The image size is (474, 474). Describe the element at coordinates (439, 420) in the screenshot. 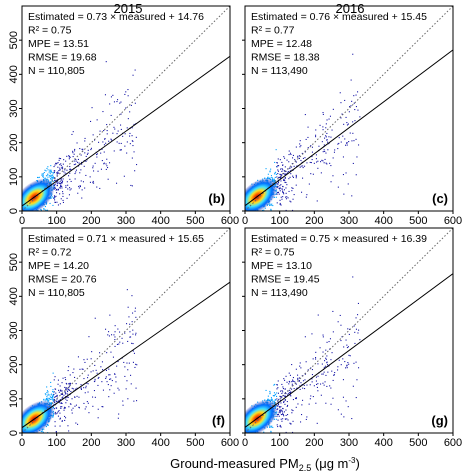

I see `panel-label: (g)` at that location.